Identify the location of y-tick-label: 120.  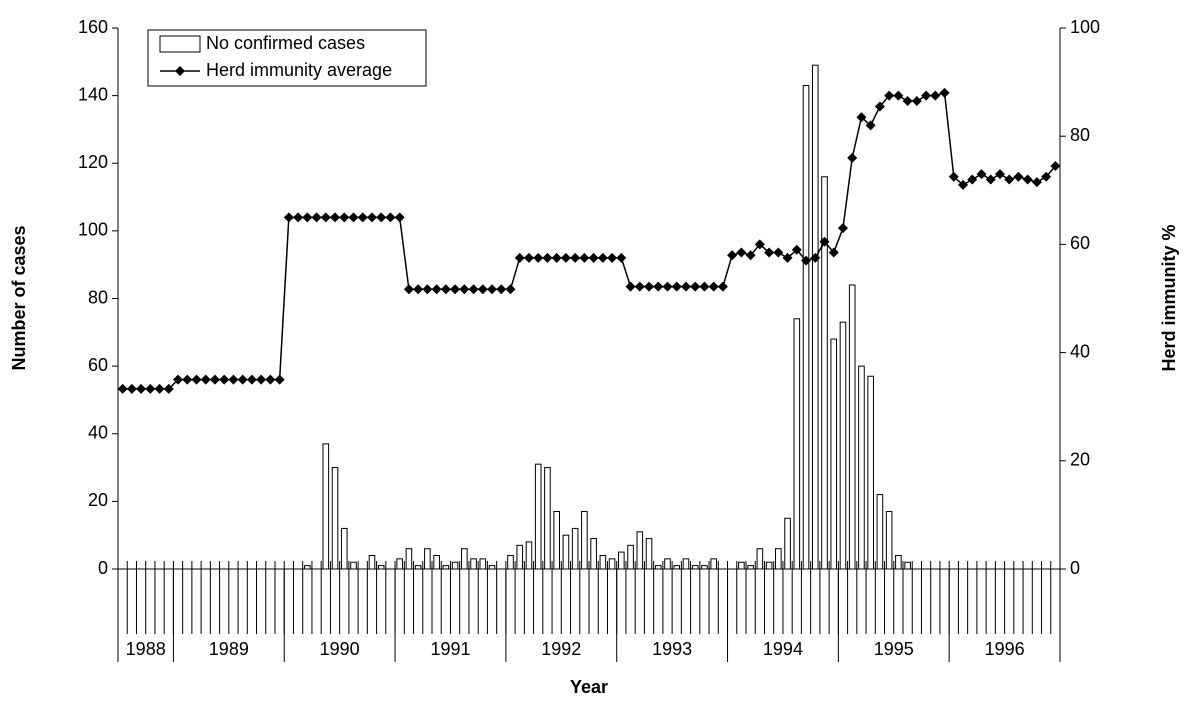
(93, 162).